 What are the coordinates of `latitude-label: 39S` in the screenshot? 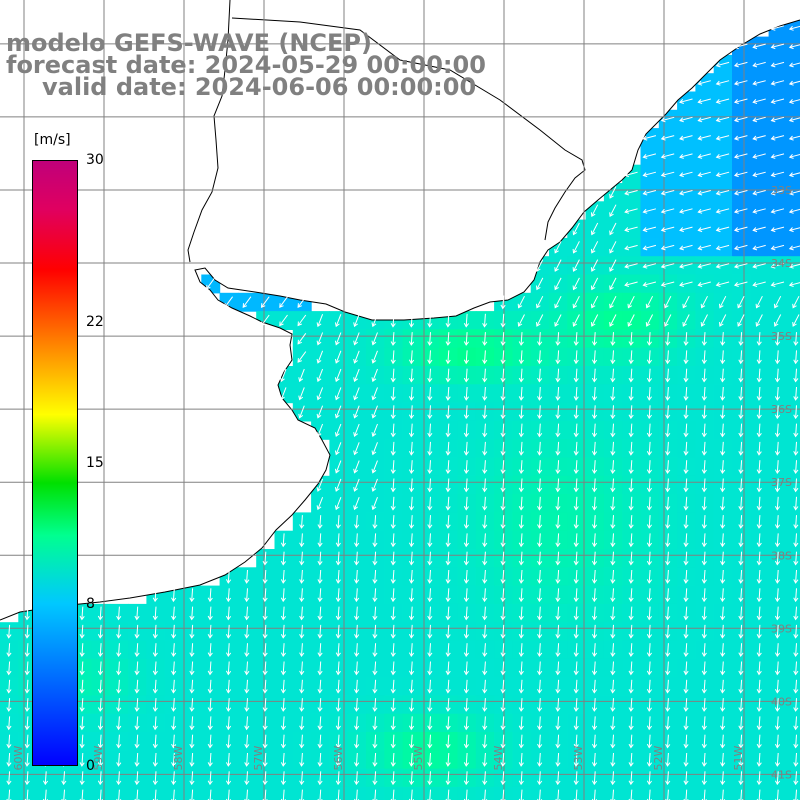 It's located at (781, 628).